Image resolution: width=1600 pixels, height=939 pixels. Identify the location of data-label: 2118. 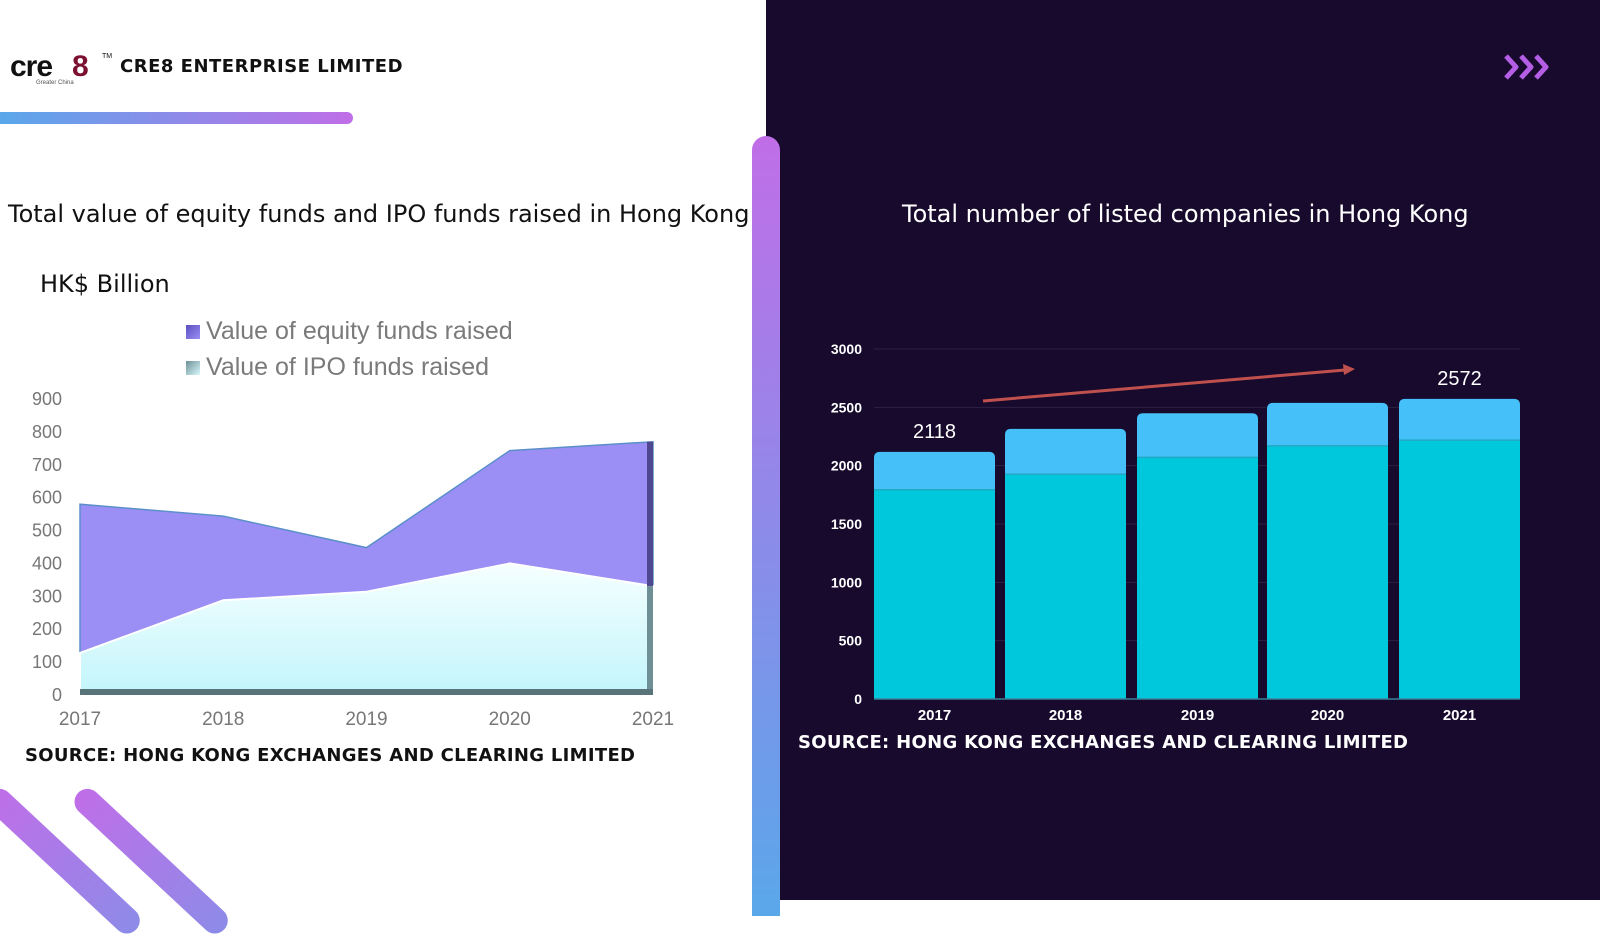
(934, 432).